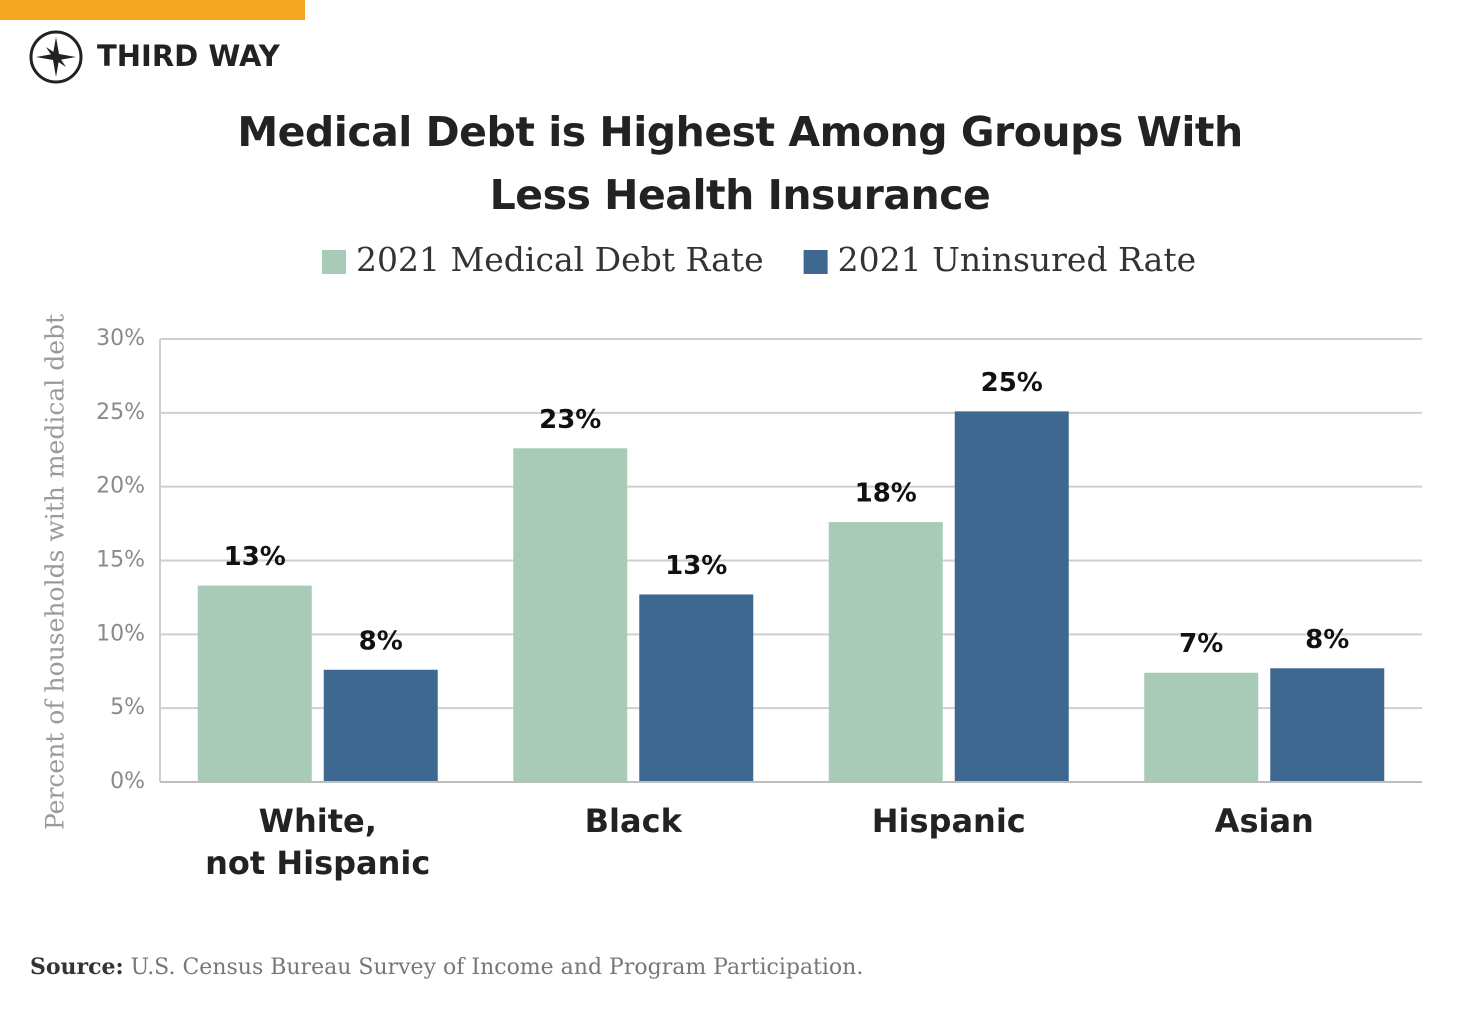 The image size is (1480, 1019). Describe the element at coordinates (633, 821) in the screenshot. I see `x-tick-label: Black` at that location.